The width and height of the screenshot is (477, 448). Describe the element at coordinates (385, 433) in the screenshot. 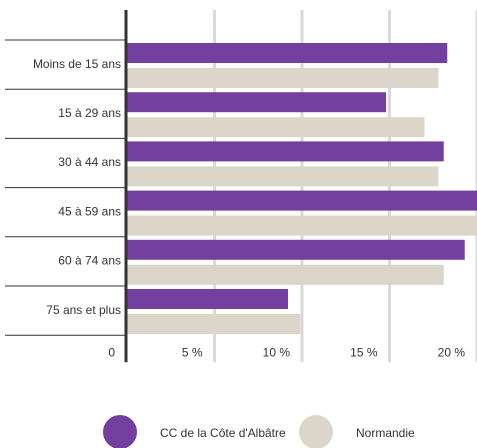

I see `legend-label: Normandie` at that location.